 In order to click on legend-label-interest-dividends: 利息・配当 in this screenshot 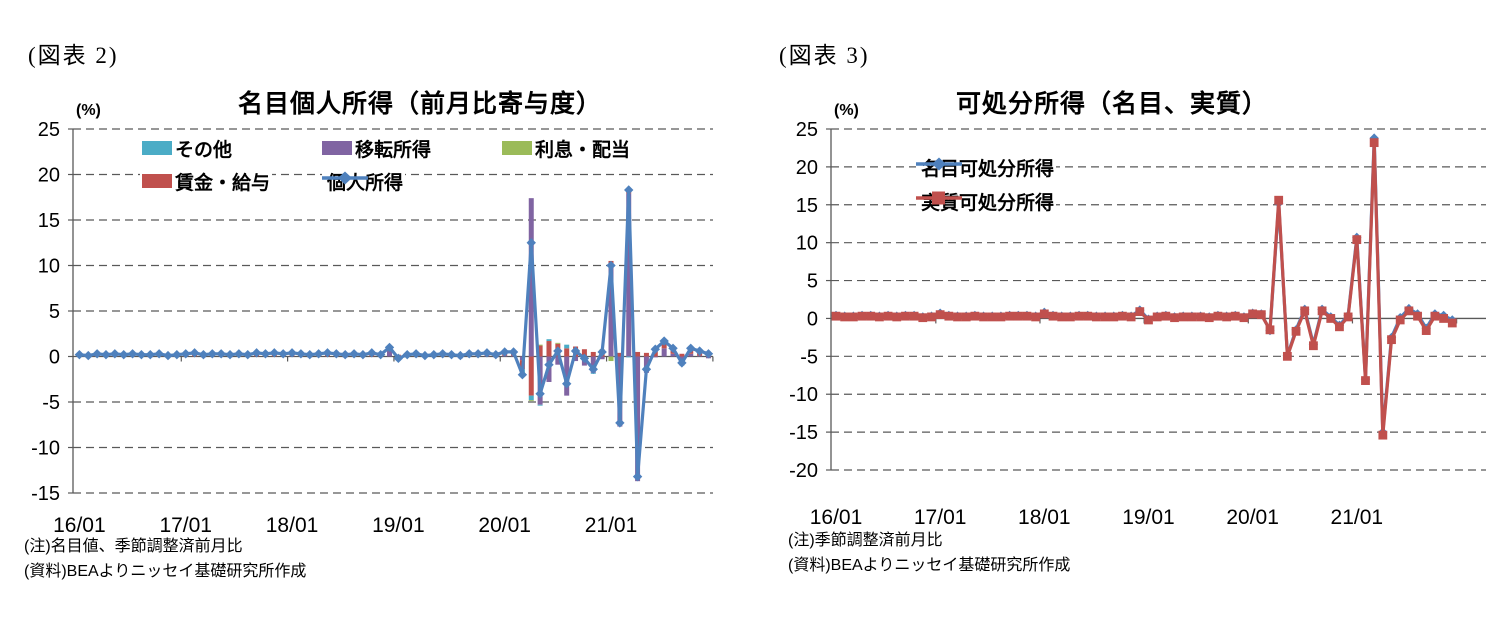, I will do `click(583, 150)`.